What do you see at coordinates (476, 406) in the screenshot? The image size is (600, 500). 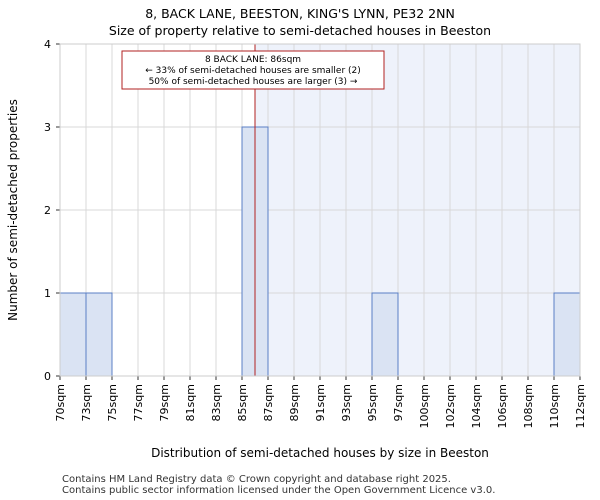 I see `x-tick-label: 104sqm` at bounding box center [476, 406].